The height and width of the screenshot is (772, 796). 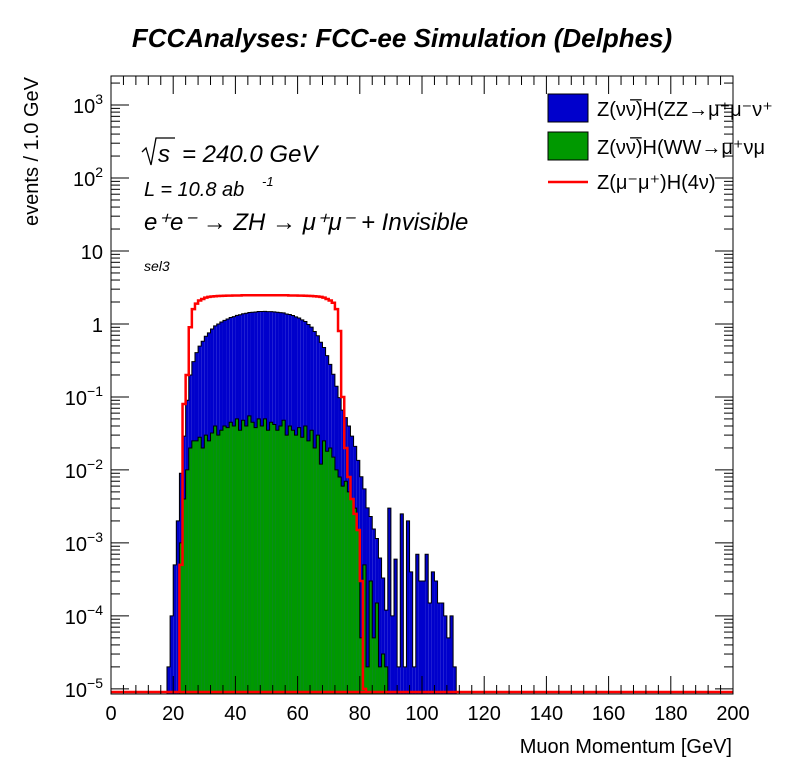 What do you see at coordinates (250, 154) in the screenshot?
I see `sqrts-value: = 240.0 GeV` at bounding box center [250, 154].